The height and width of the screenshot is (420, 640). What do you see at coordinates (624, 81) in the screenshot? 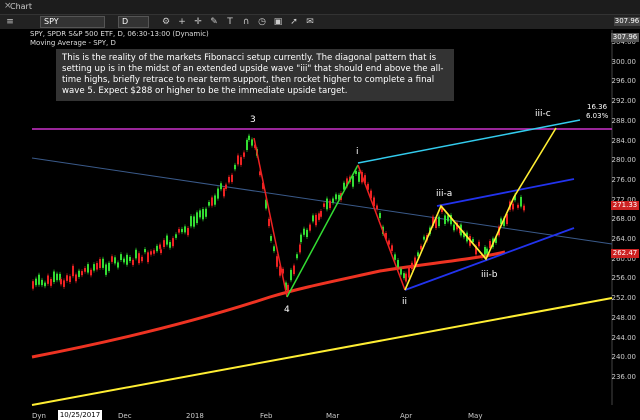
I see `y-tick-label: 296.00` at bounding box center [624, 81].